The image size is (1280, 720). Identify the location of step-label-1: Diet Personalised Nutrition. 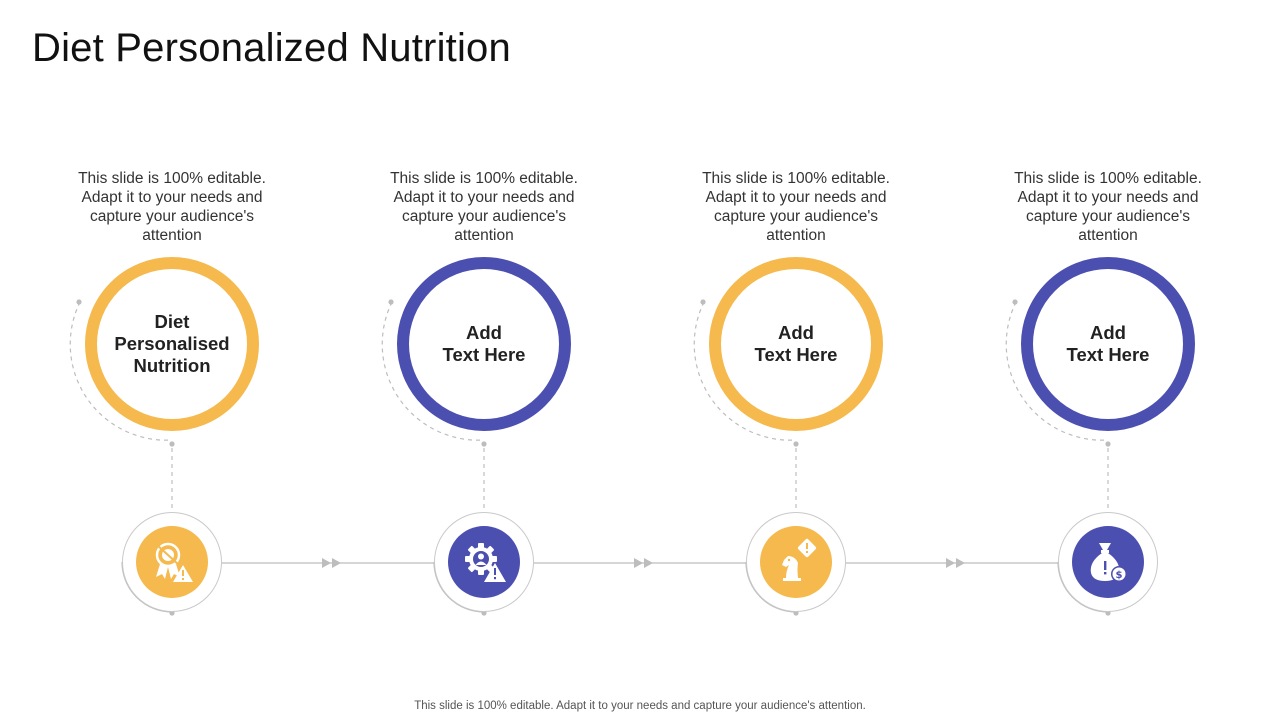
(172, 343).